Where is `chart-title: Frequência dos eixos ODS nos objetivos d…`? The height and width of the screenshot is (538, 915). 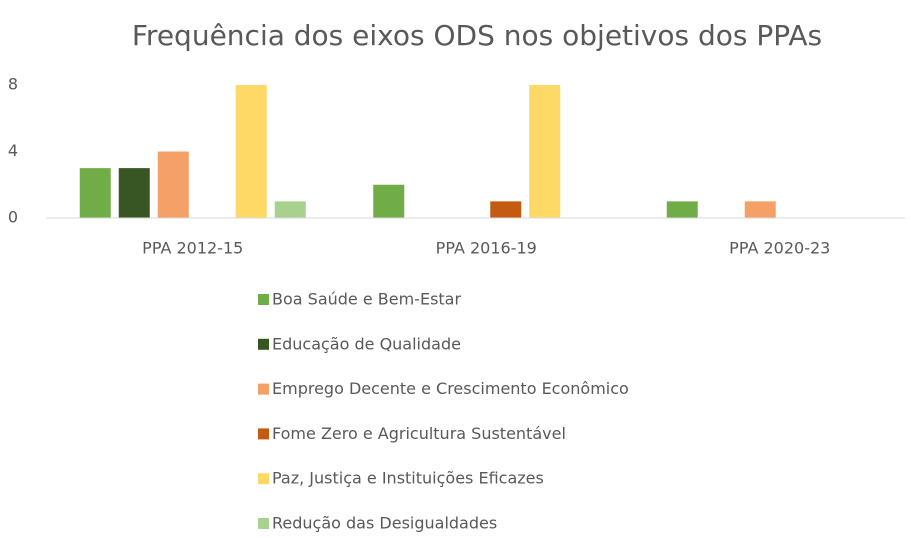 chart-title: Frequência dos eixos ODS nos objetivos d… is located at coordinates (477, 35).